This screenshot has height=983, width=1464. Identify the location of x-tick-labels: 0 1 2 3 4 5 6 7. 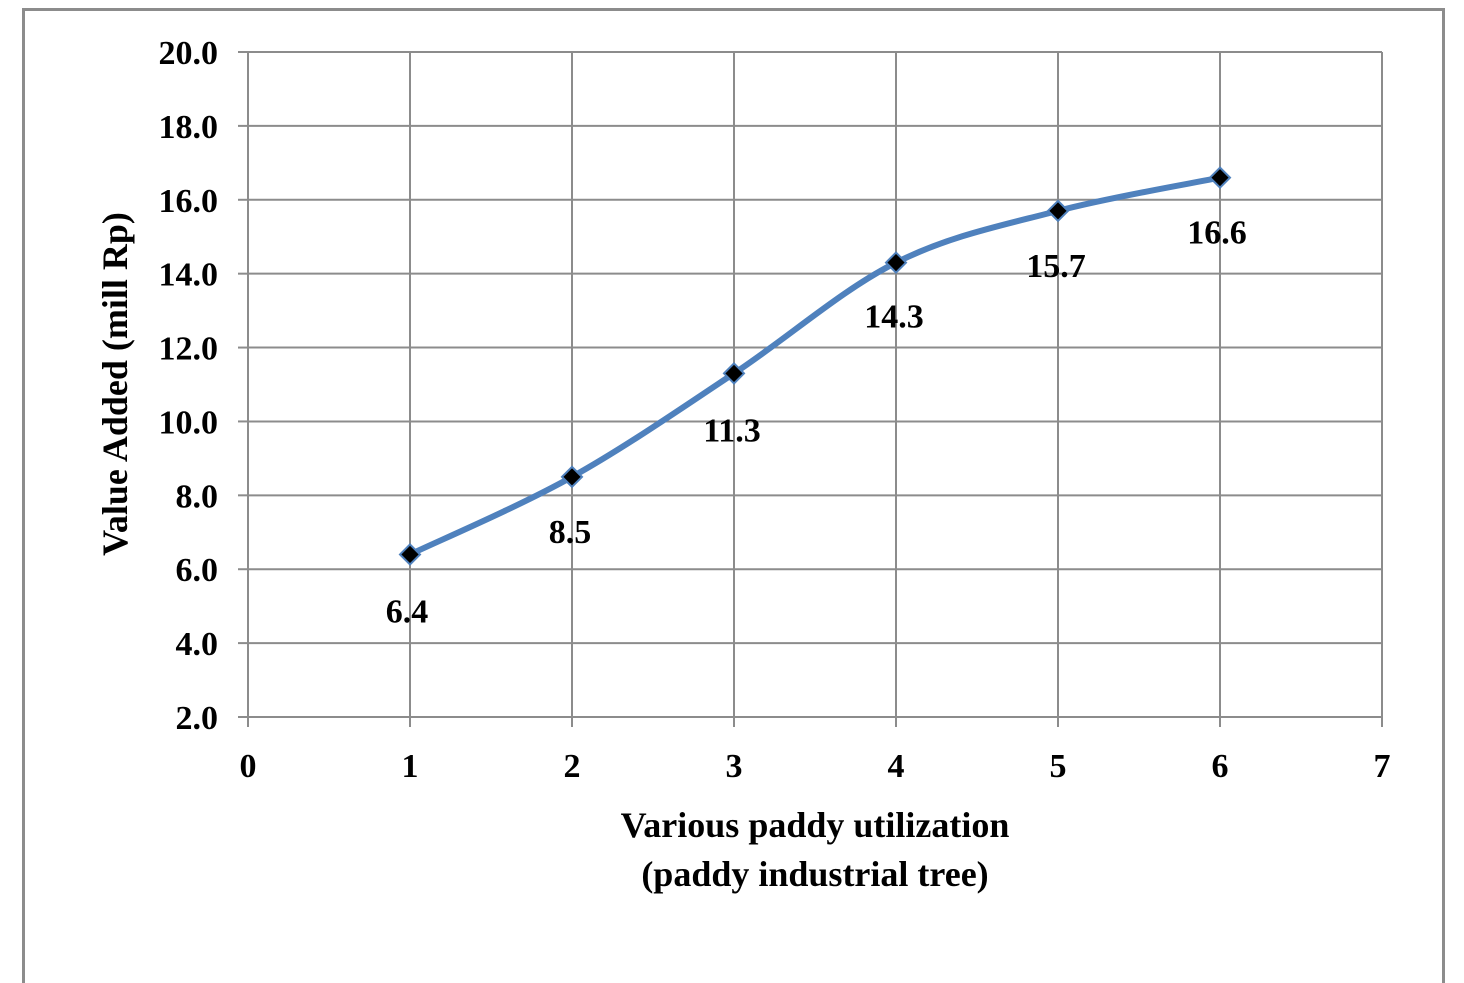
(815, 766).